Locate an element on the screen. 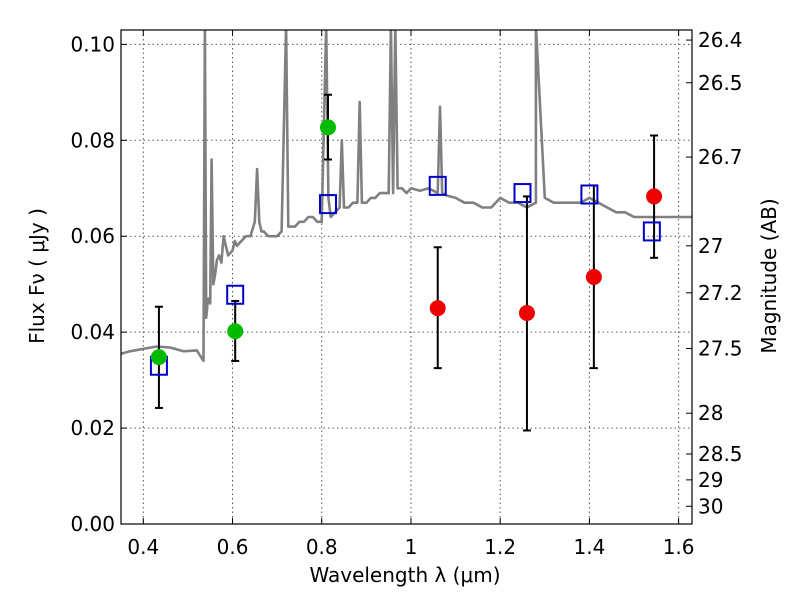 The width and height of the screenshot is (800, 600). right-tick-label: 30 is located at coordinates (710, 506).